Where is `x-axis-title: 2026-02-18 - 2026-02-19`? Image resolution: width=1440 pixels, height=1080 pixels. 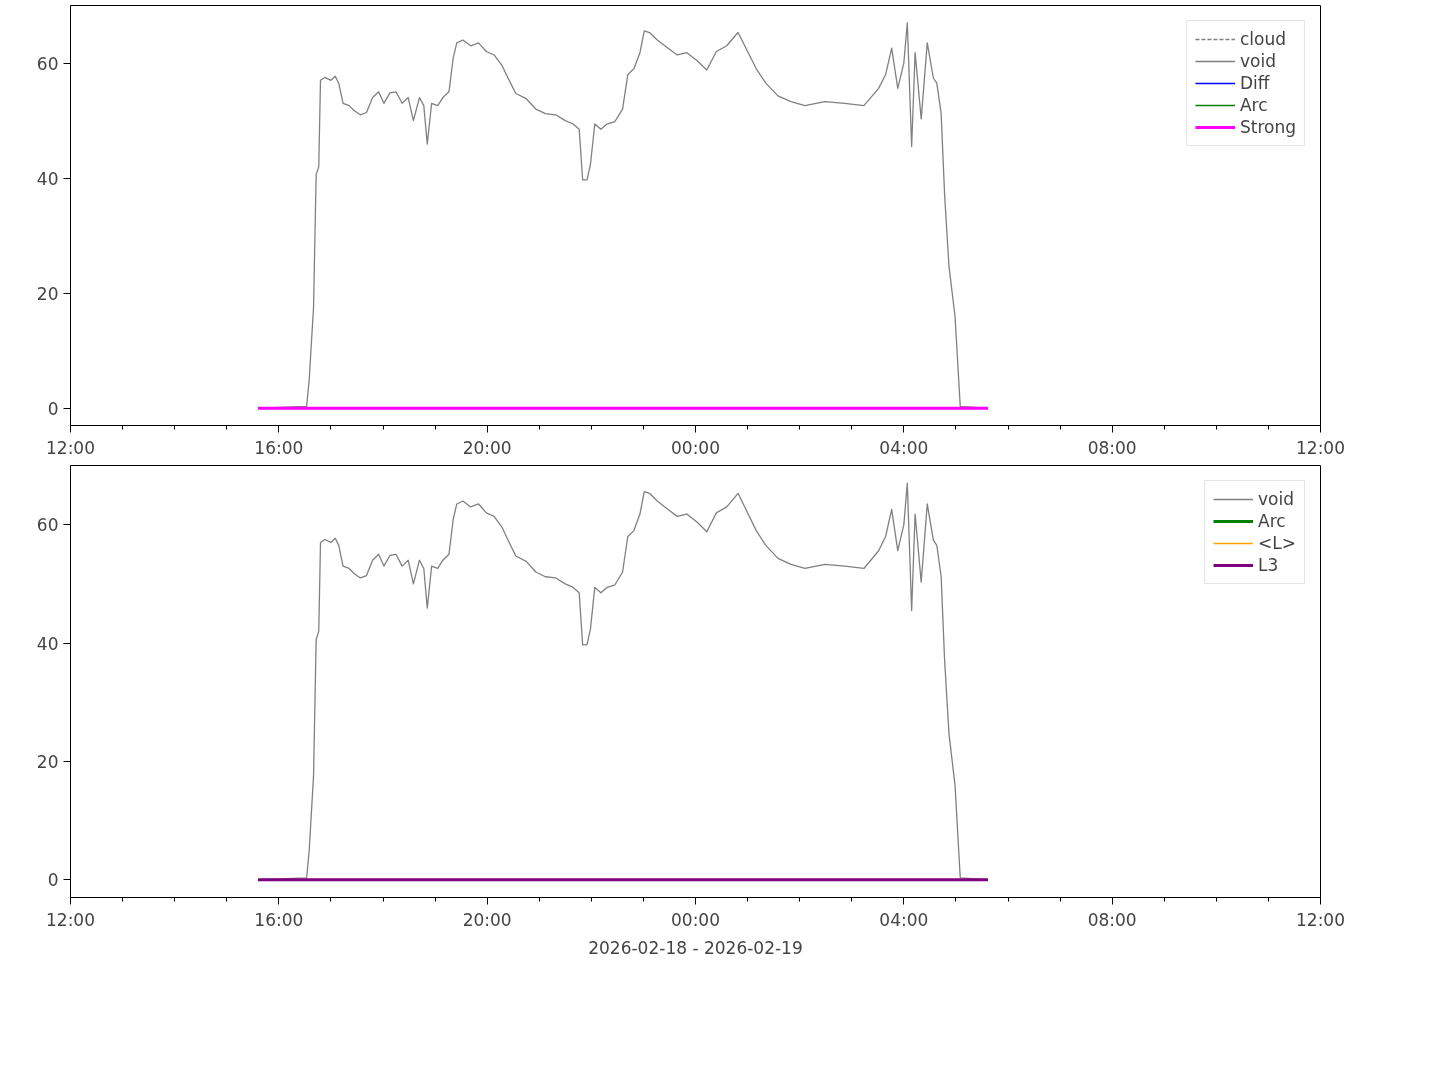 x-axis-title: 2026-02-18 - 2026-02-19 is located at coordinates (695, 947).